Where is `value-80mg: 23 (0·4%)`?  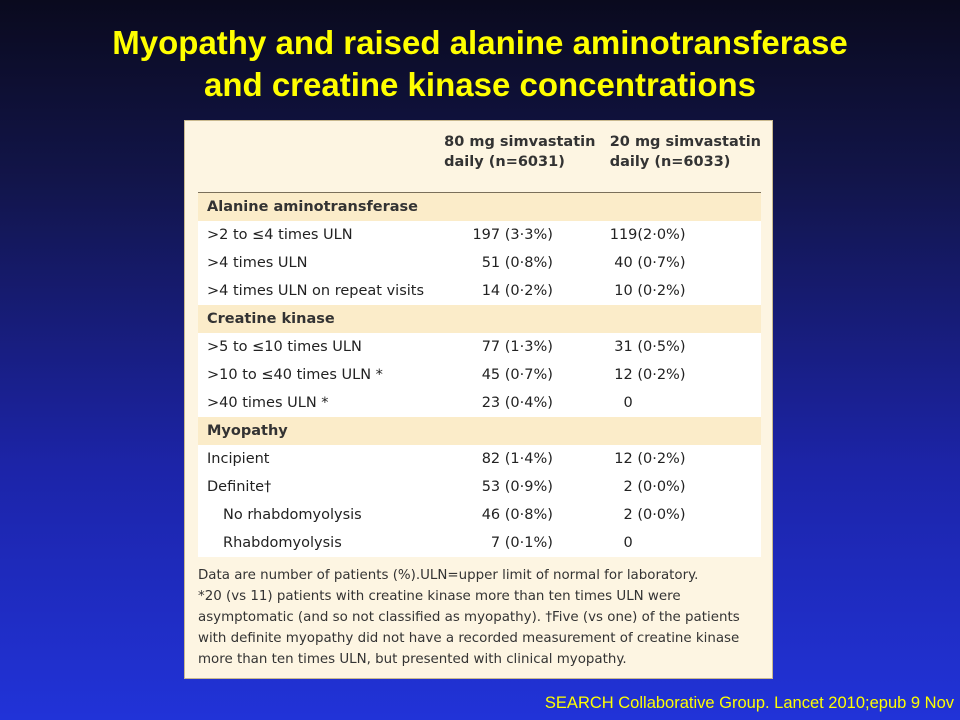 value-80mg: 23 (0·4%) is located at coordinates (518, 403).